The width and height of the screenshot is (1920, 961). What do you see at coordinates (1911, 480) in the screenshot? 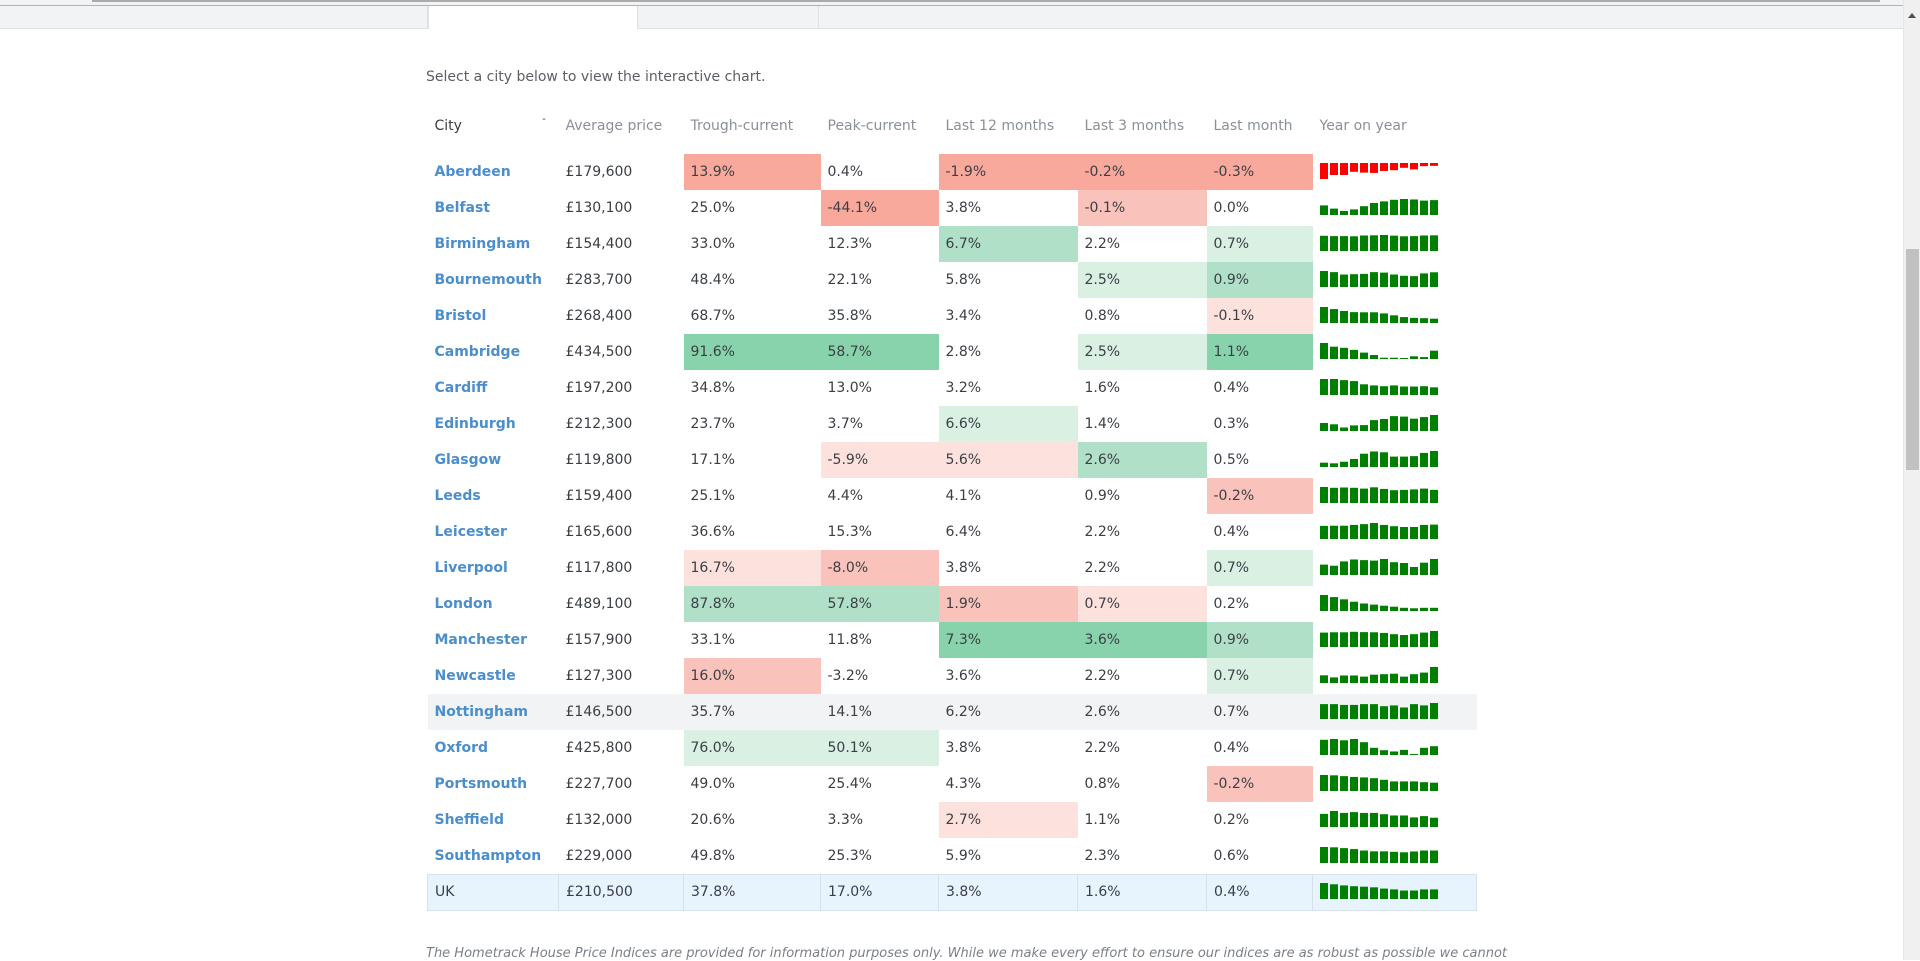
I see `vertical-scrollbar` at bounding box center [1911, 480].